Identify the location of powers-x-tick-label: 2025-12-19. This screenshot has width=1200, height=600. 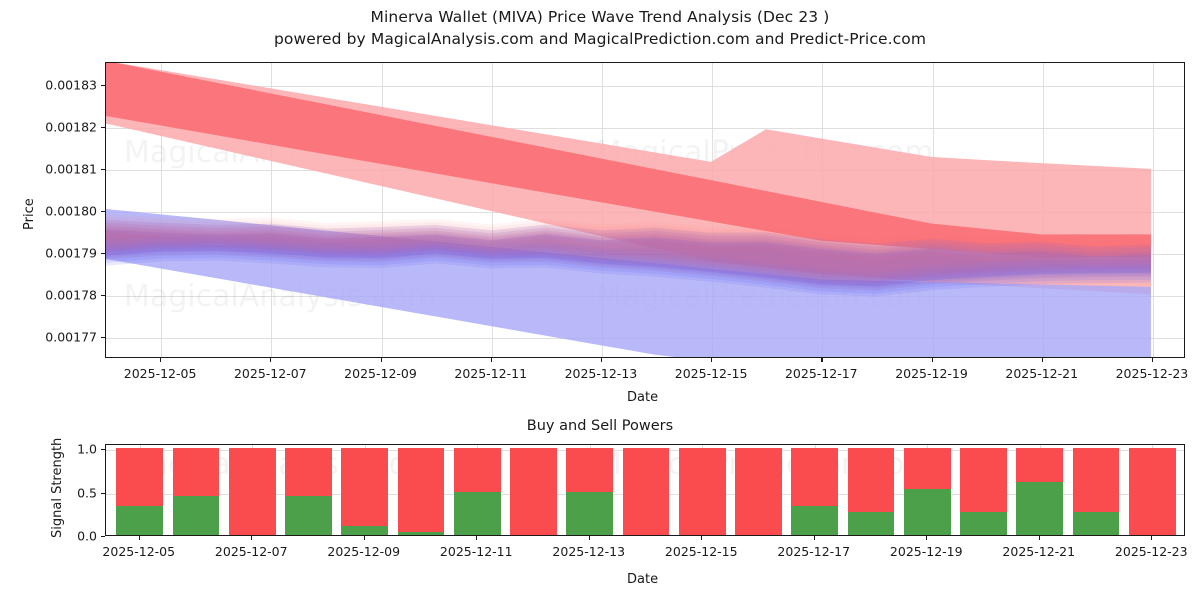
(926, 551).